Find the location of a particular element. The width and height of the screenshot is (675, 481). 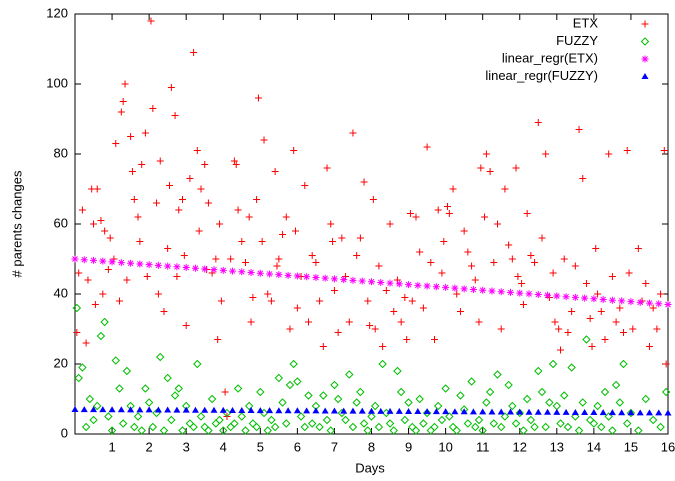

x-tick-label: 4 is located at coordinates (223, 446).